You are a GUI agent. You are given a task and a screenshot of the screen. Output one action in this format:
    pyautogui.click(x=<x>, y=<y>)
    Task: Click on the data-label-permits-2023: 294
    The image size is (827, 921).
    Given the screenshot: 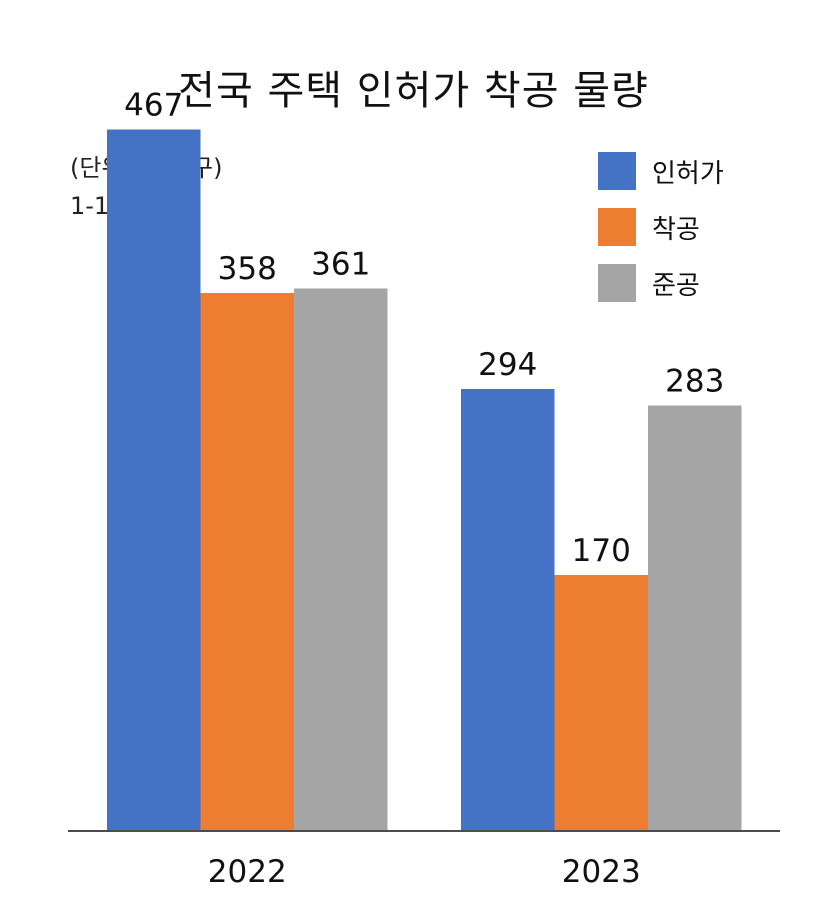 What is the action you would take?
    pyautogui.click(x=507, y=365)
    